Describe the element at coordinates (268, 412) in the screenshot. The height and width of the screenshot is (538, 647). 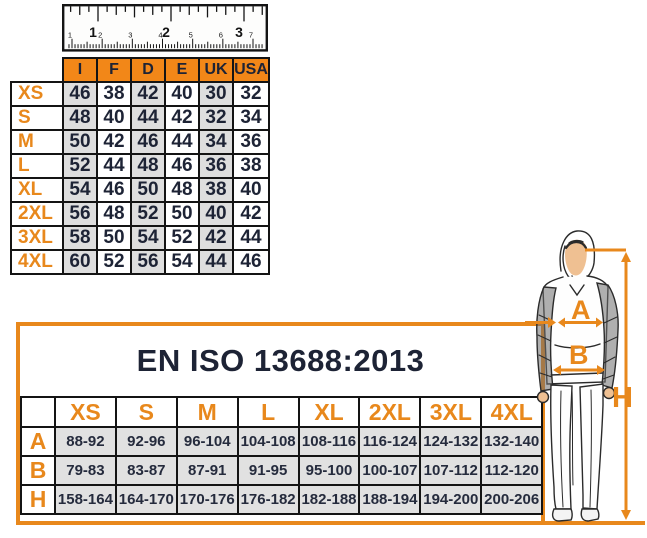
I see `size-column-header: L` at that location.